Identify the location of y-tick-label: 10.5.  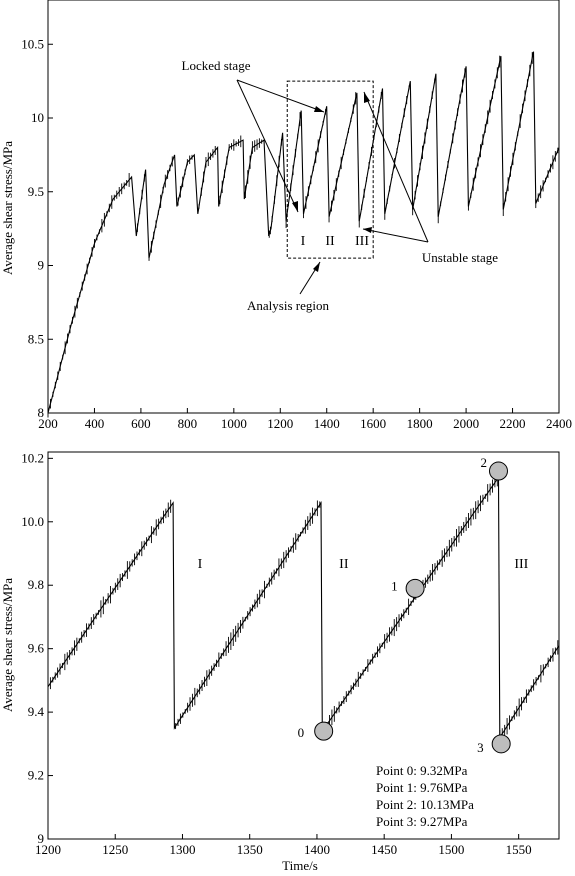
(32, 43).